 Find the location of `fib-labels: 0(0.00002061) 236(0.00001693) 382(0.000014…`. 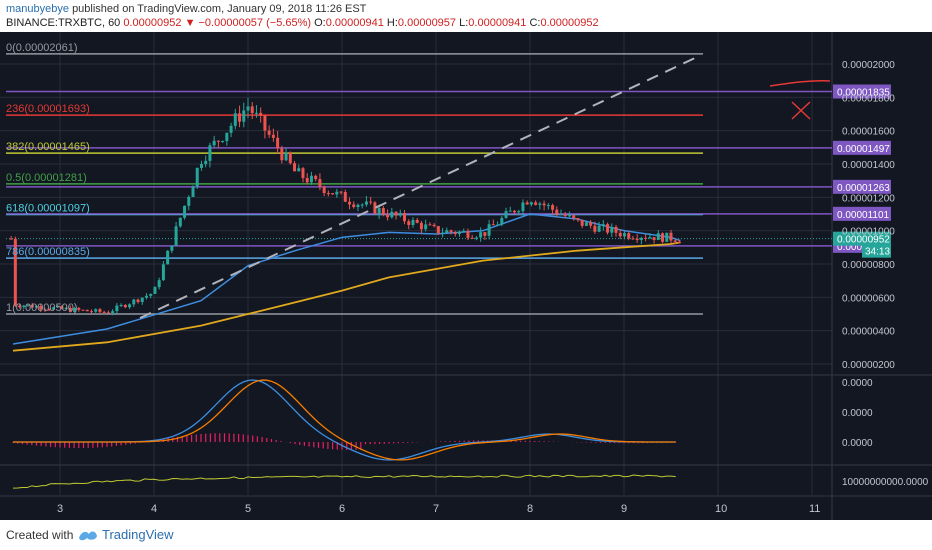

fib-labels: 0(0.00002061) 236(0.00001693) 382(0.000014… is located at coordinates (48, 178).